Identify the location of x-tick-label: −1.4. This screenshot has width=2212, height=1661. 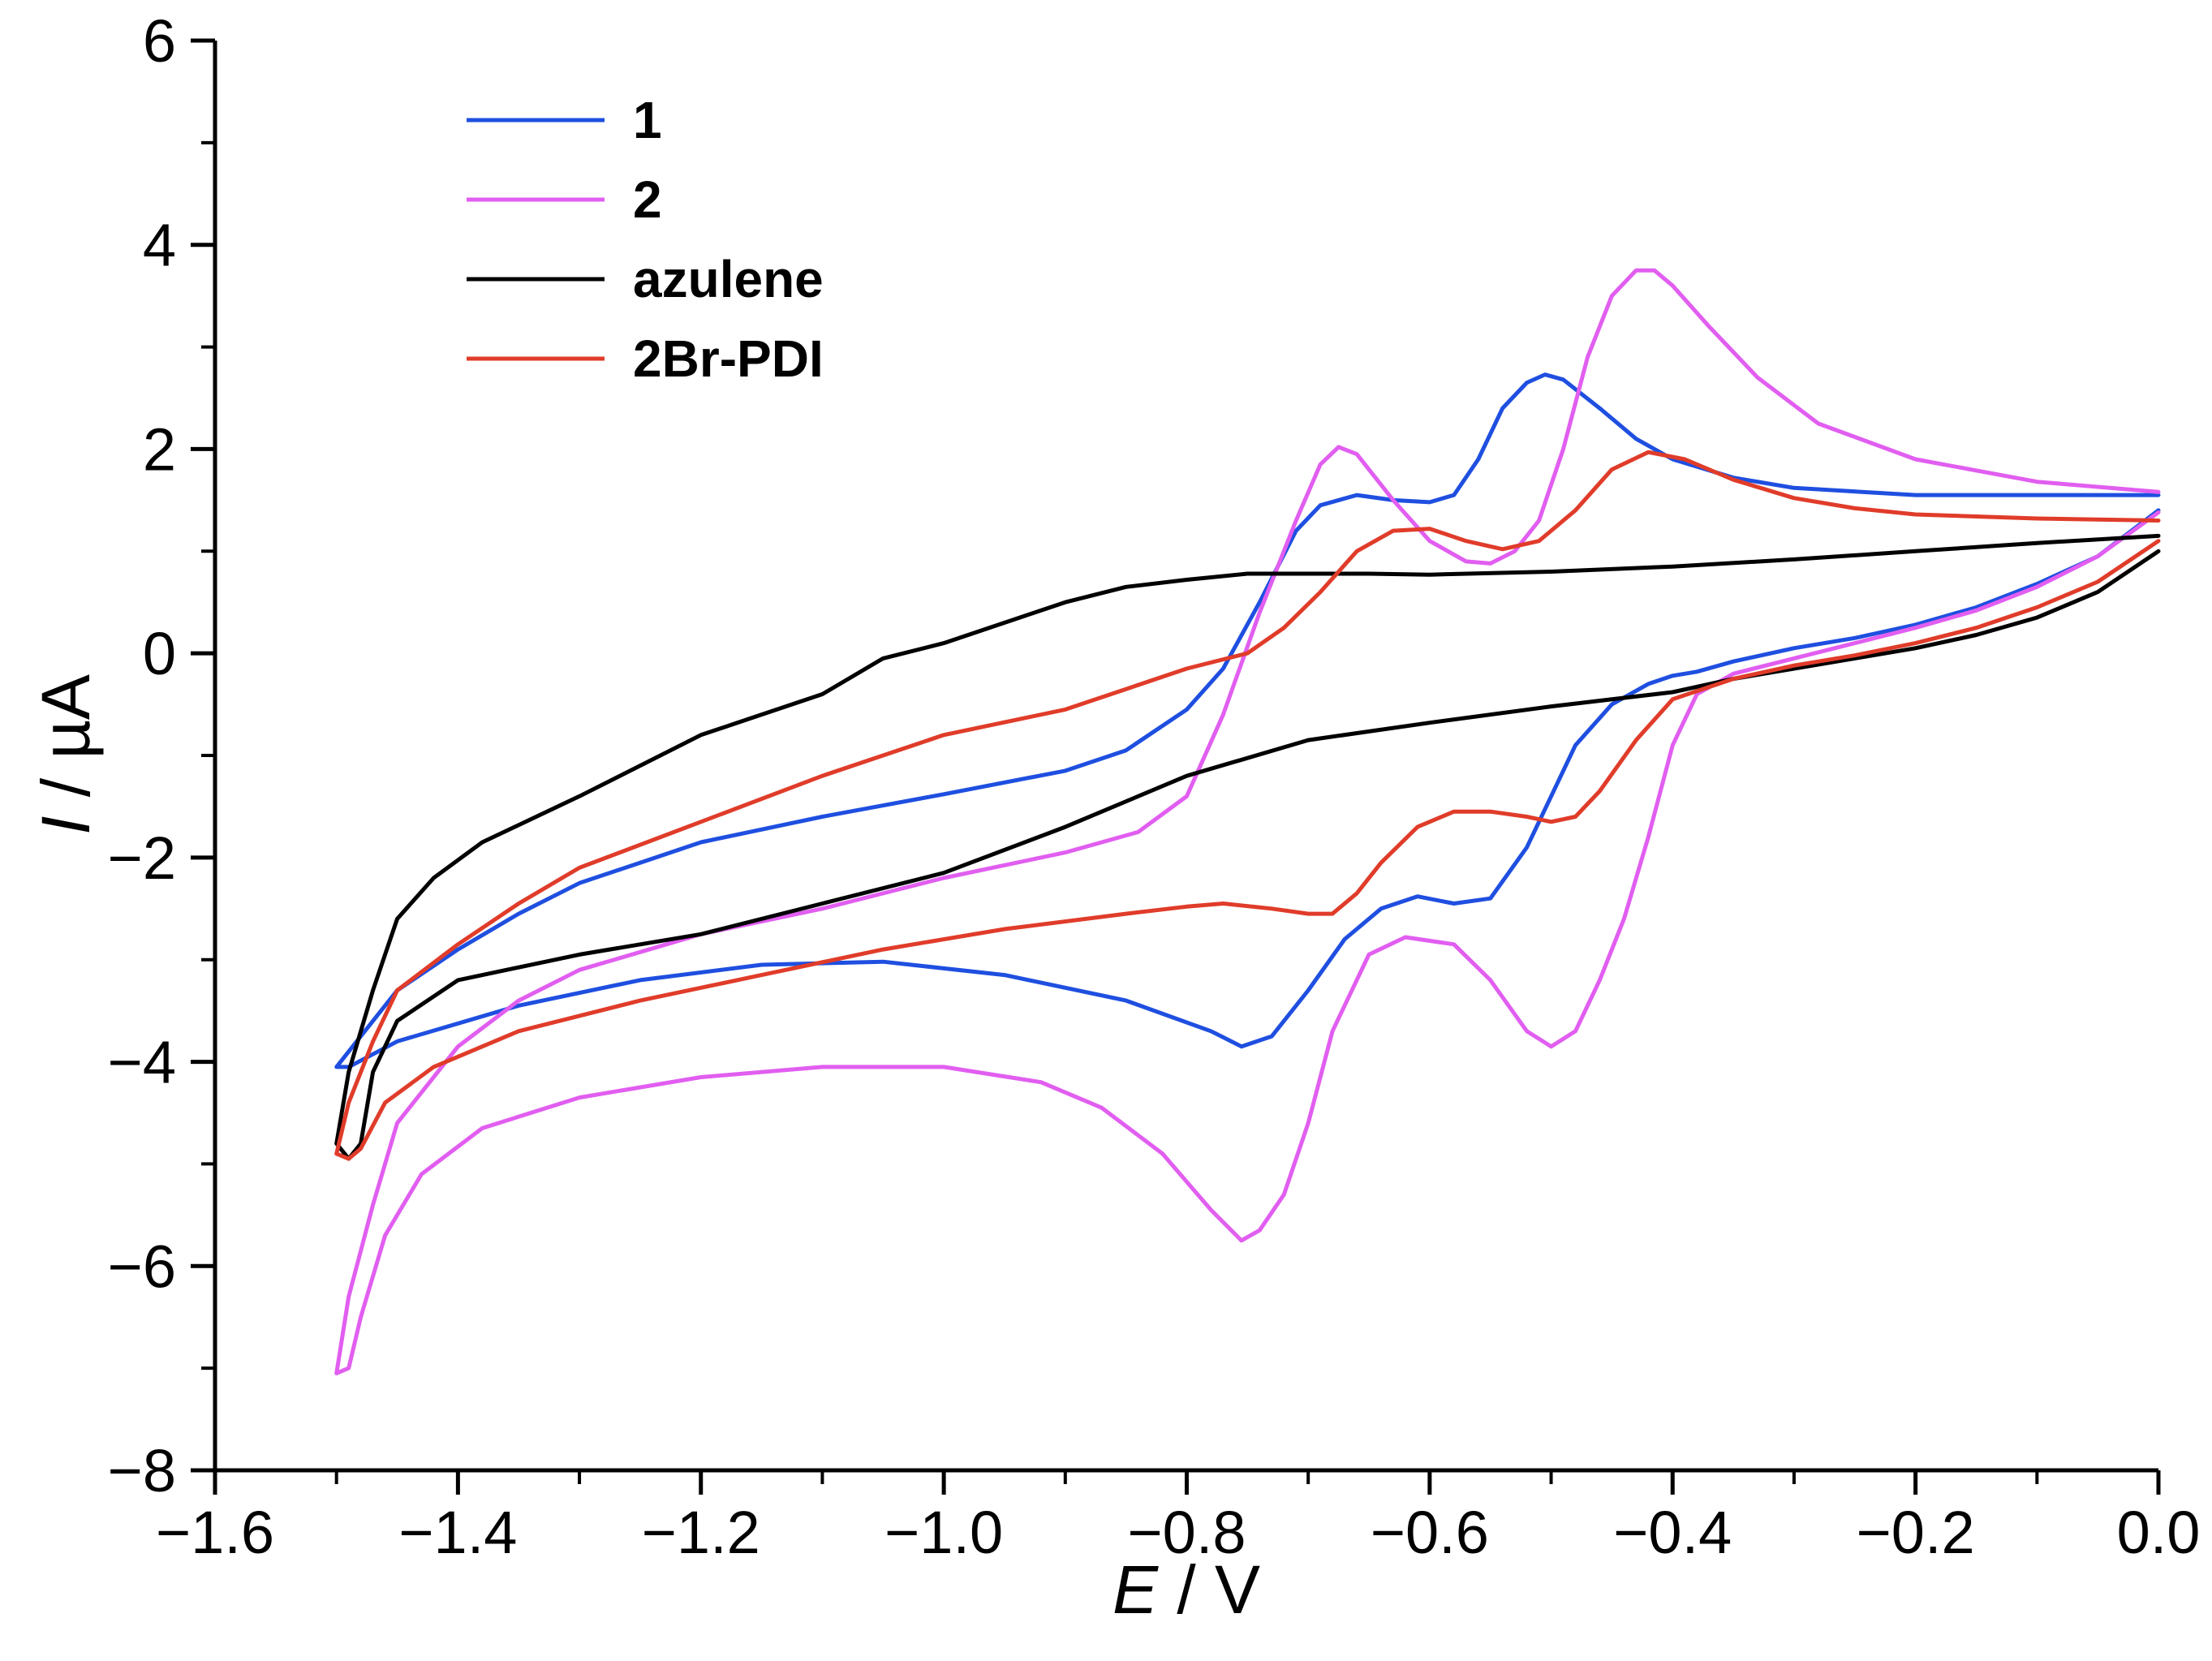
(457, 1532).